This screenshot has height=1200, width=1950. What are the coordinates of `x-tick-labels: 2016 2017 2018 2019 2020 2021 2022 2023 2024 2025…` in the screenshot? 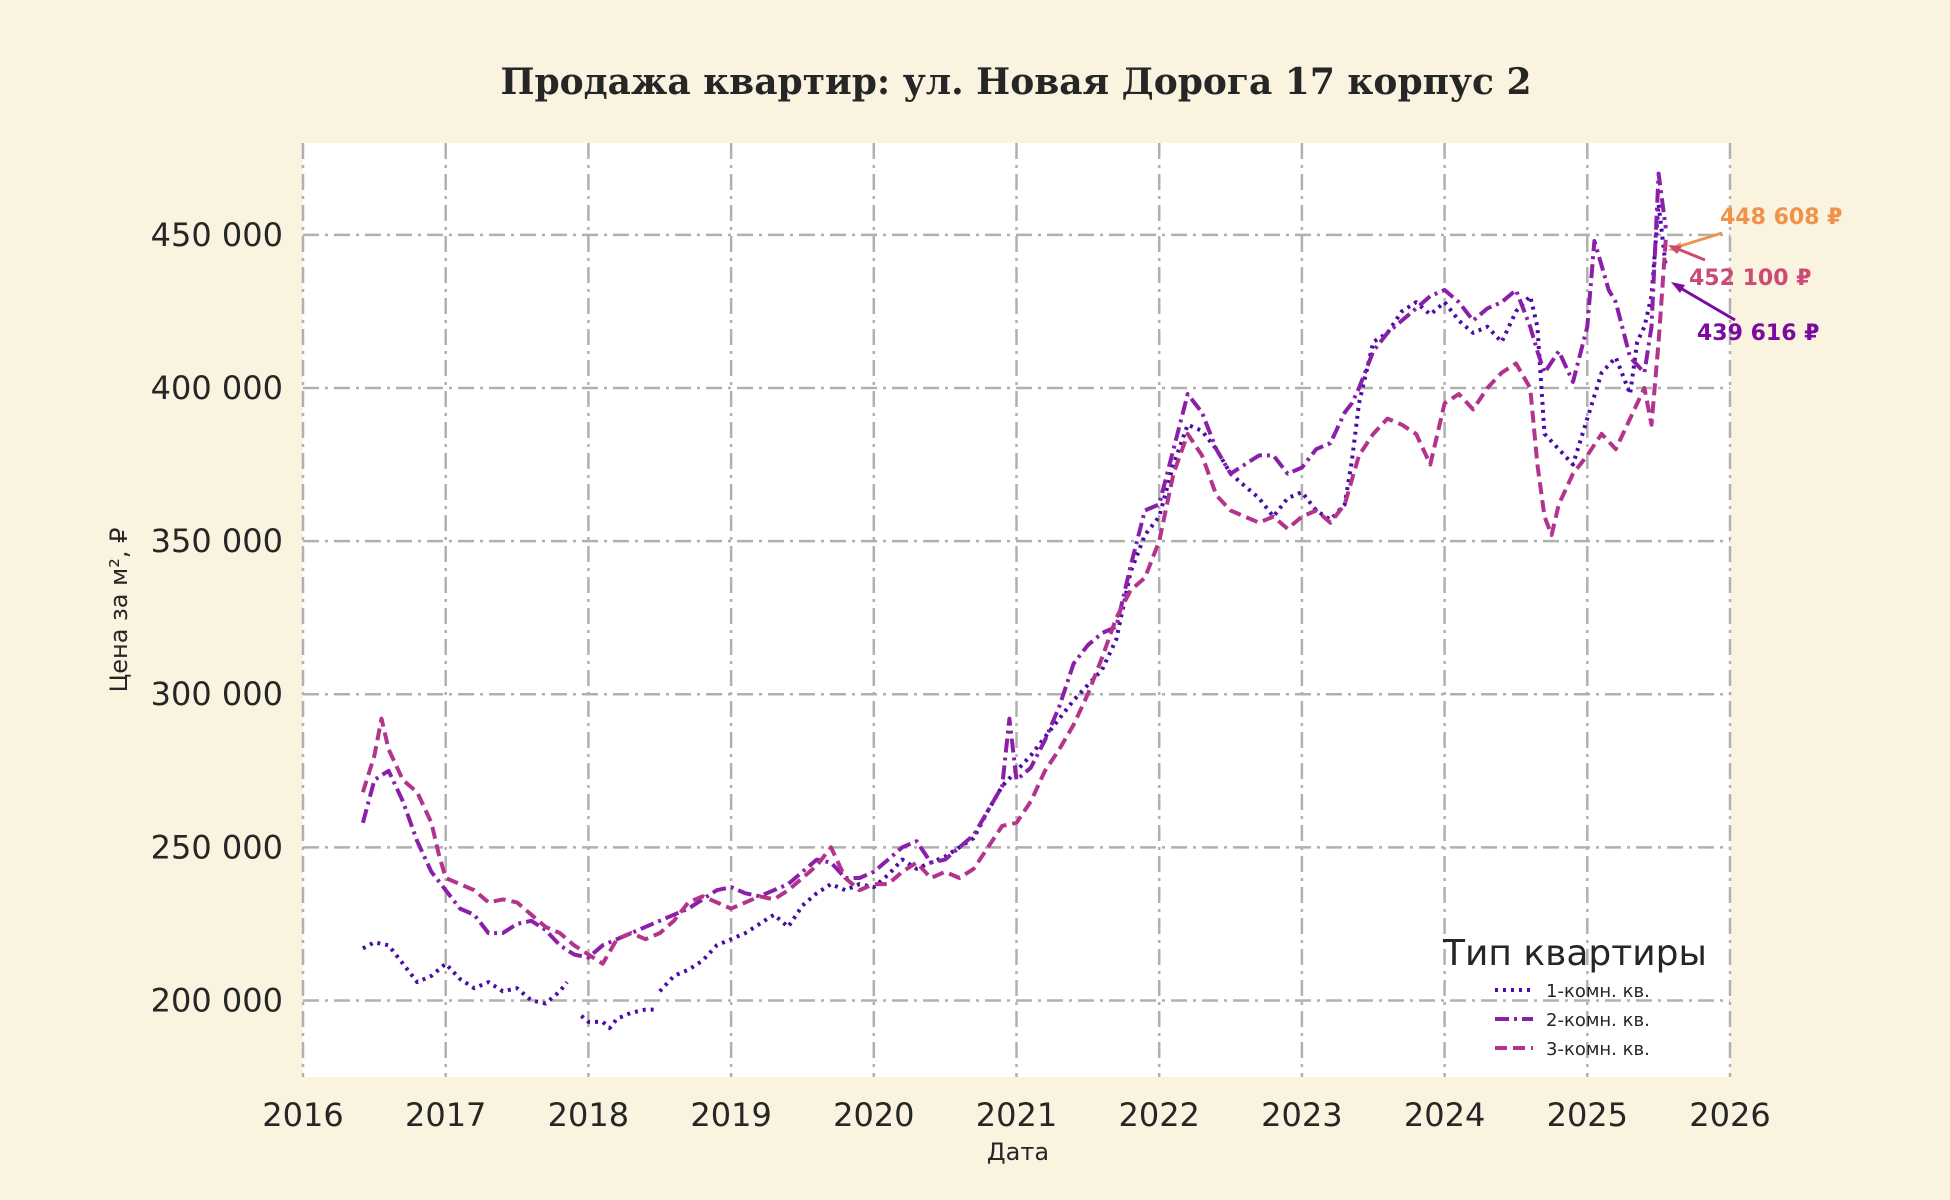 It's located at (1016, 1115).